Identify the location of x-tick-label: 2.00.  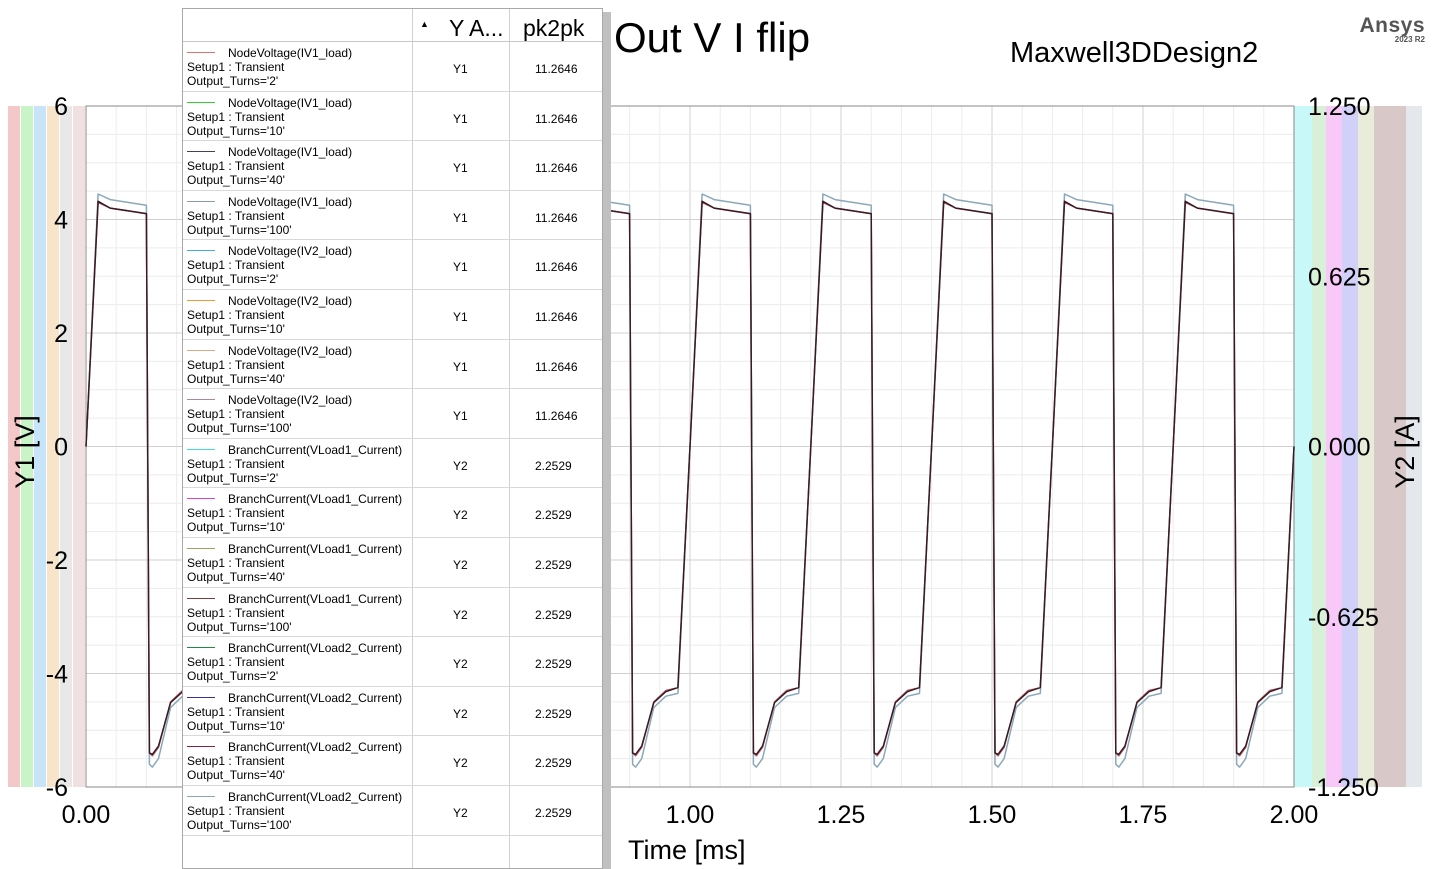
(1294, 815).